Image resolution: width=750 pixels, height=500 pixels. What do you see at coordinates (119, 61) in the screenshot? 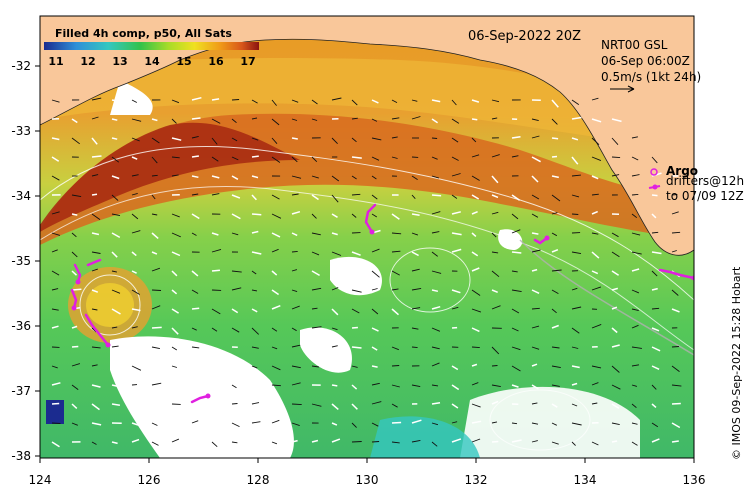
I see `colorbar-tick-label: 13` at bounding box center [119, 61].